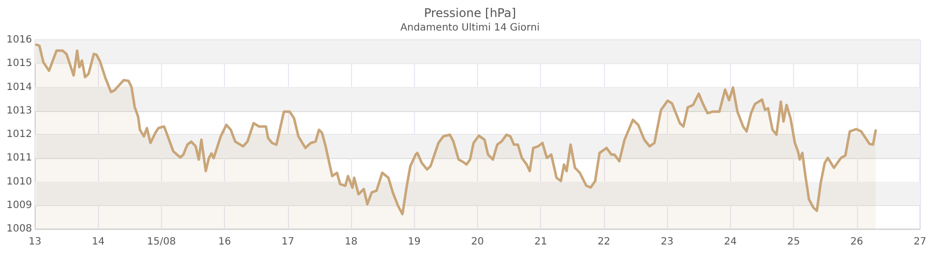 The image size is (940, 260). I want to click on x-tick-label: 20, so click(477, 242).